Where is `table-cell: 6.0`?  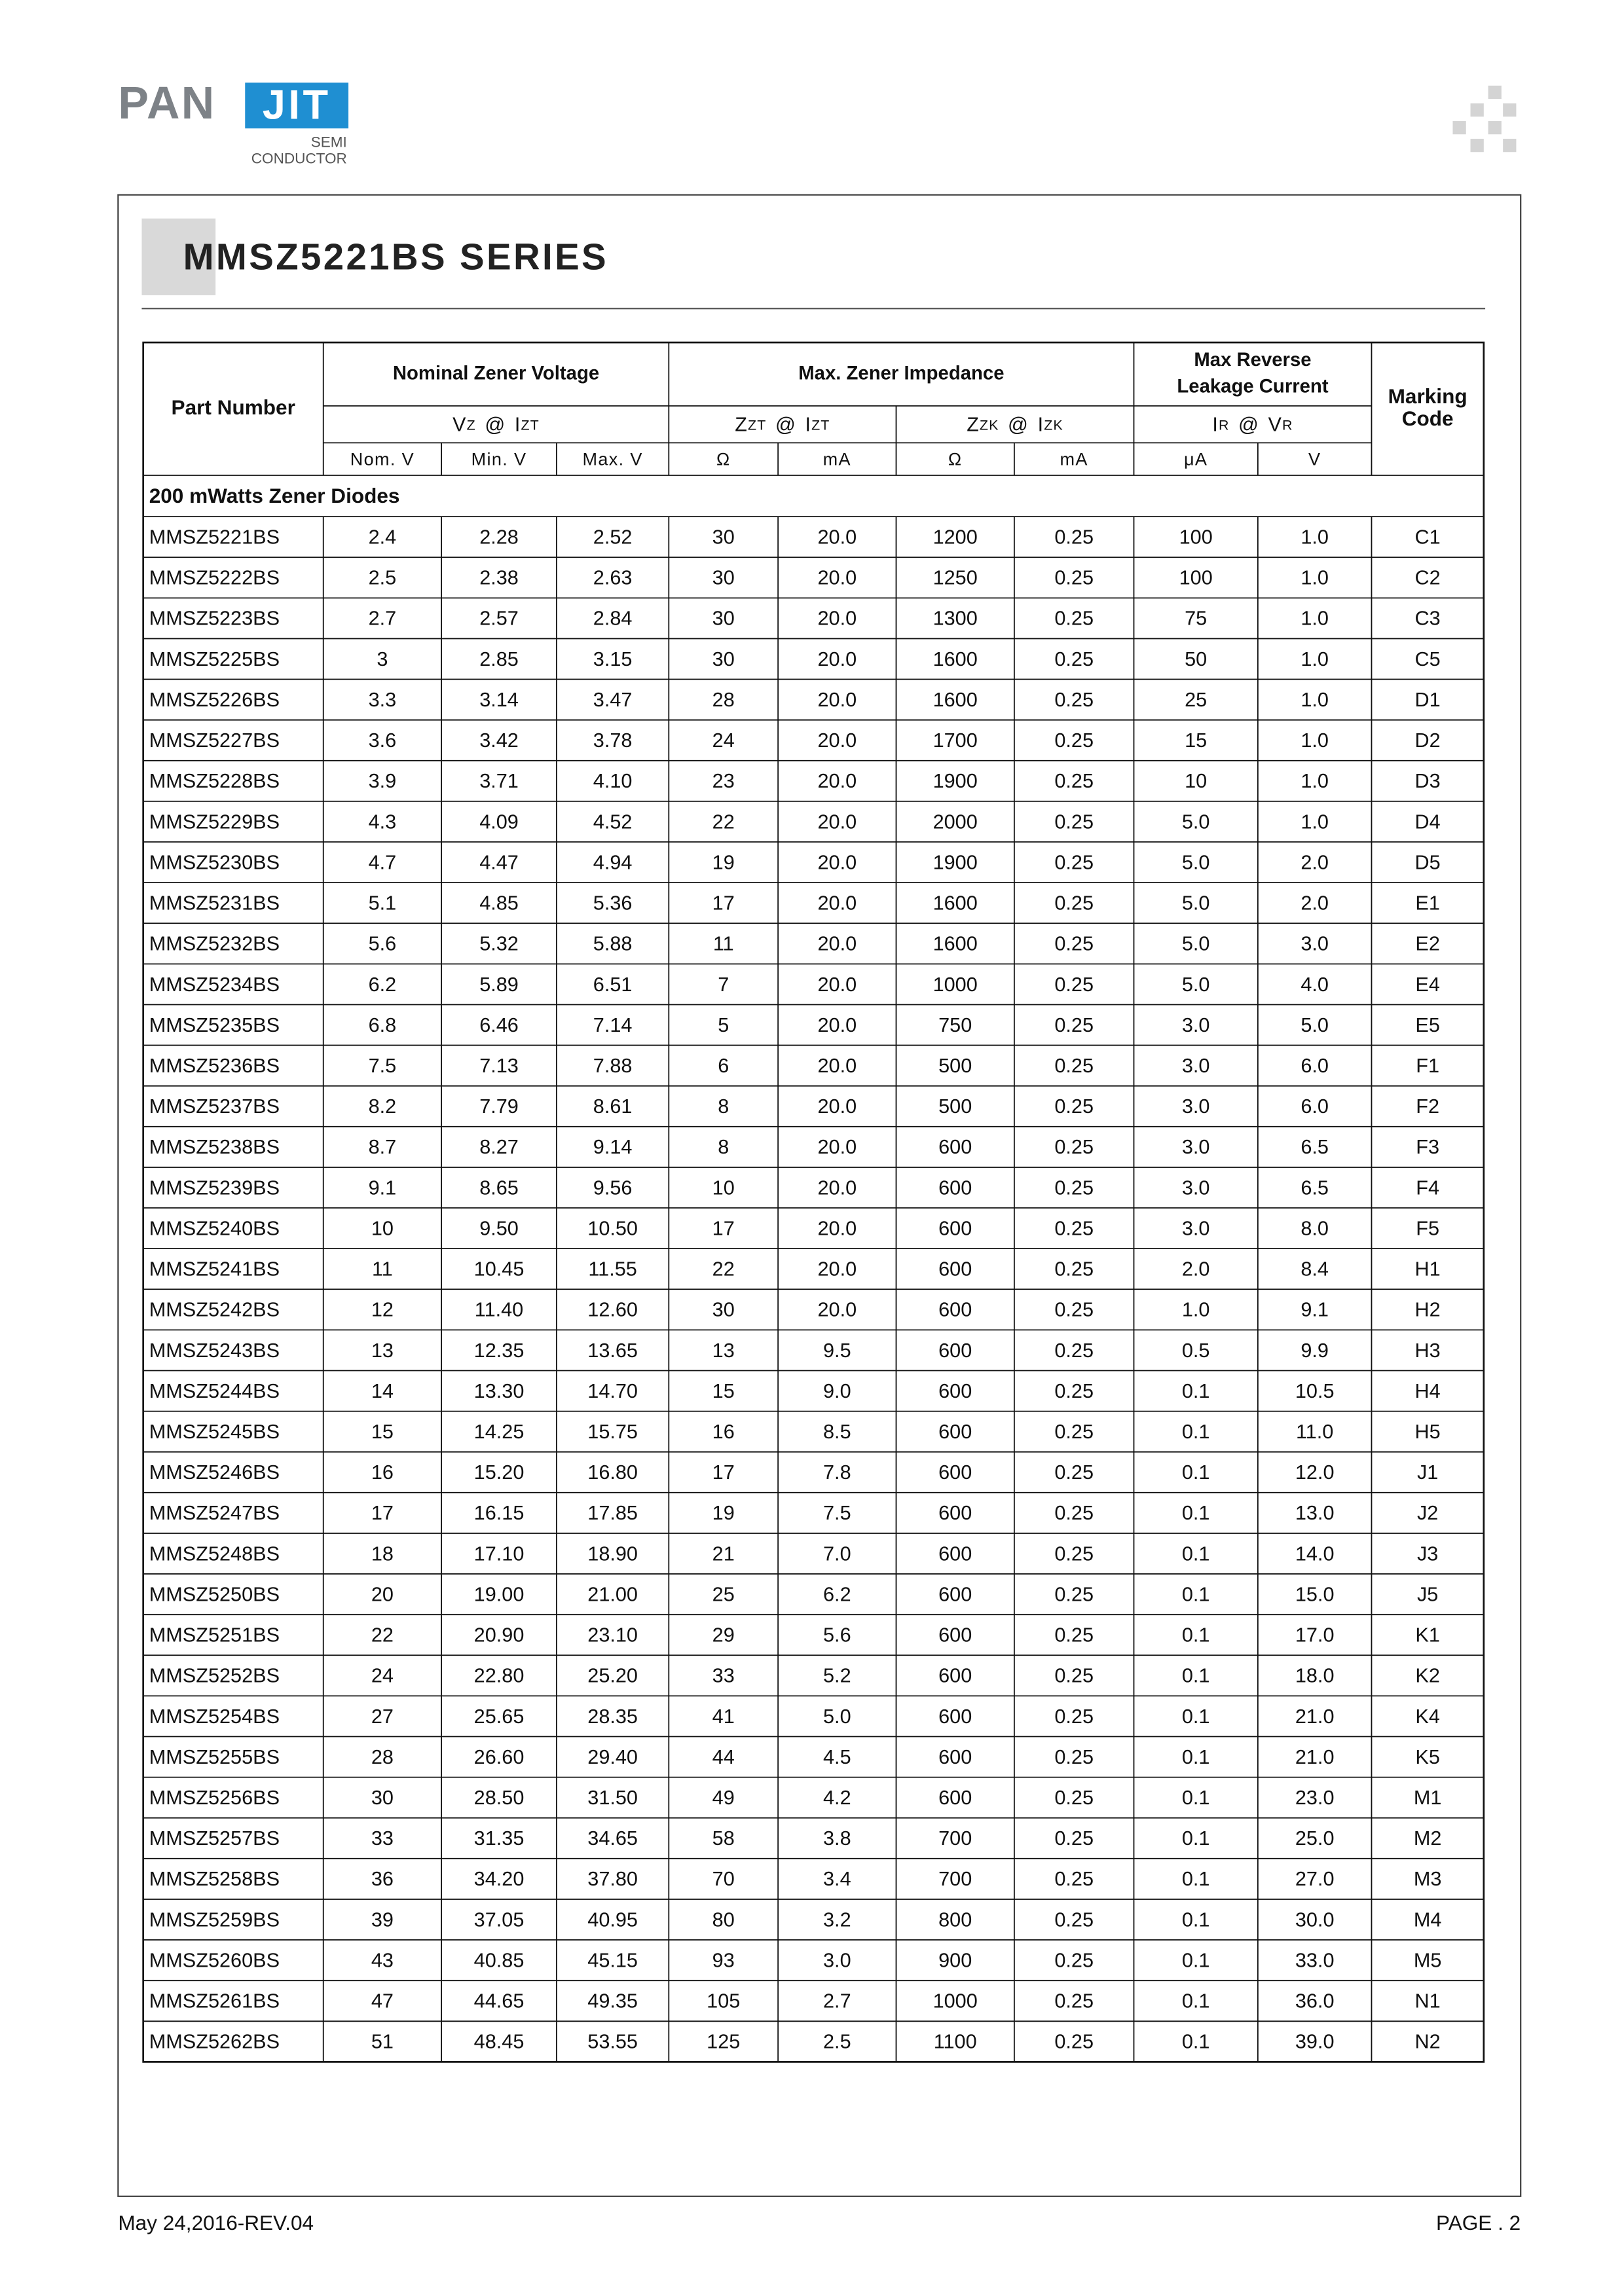
table-cell: 6.0 is located at coordinates (1315, 1106).